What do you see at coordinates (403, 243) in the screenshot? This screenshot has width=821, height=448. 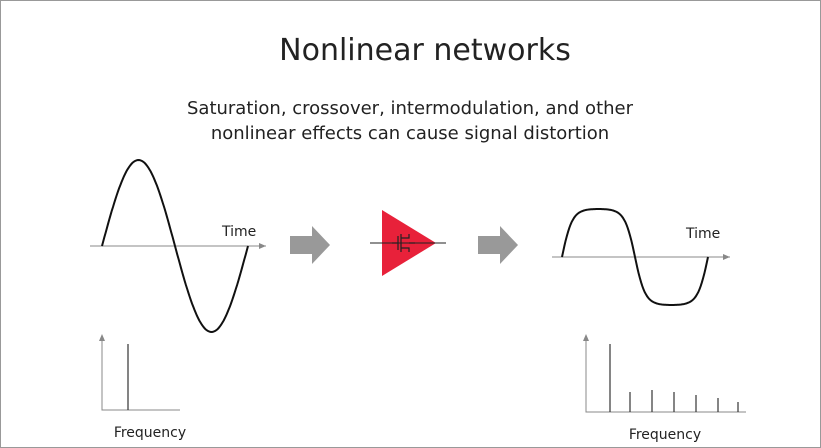 I see `transistor-symbol` at bounding box center [403, 243].